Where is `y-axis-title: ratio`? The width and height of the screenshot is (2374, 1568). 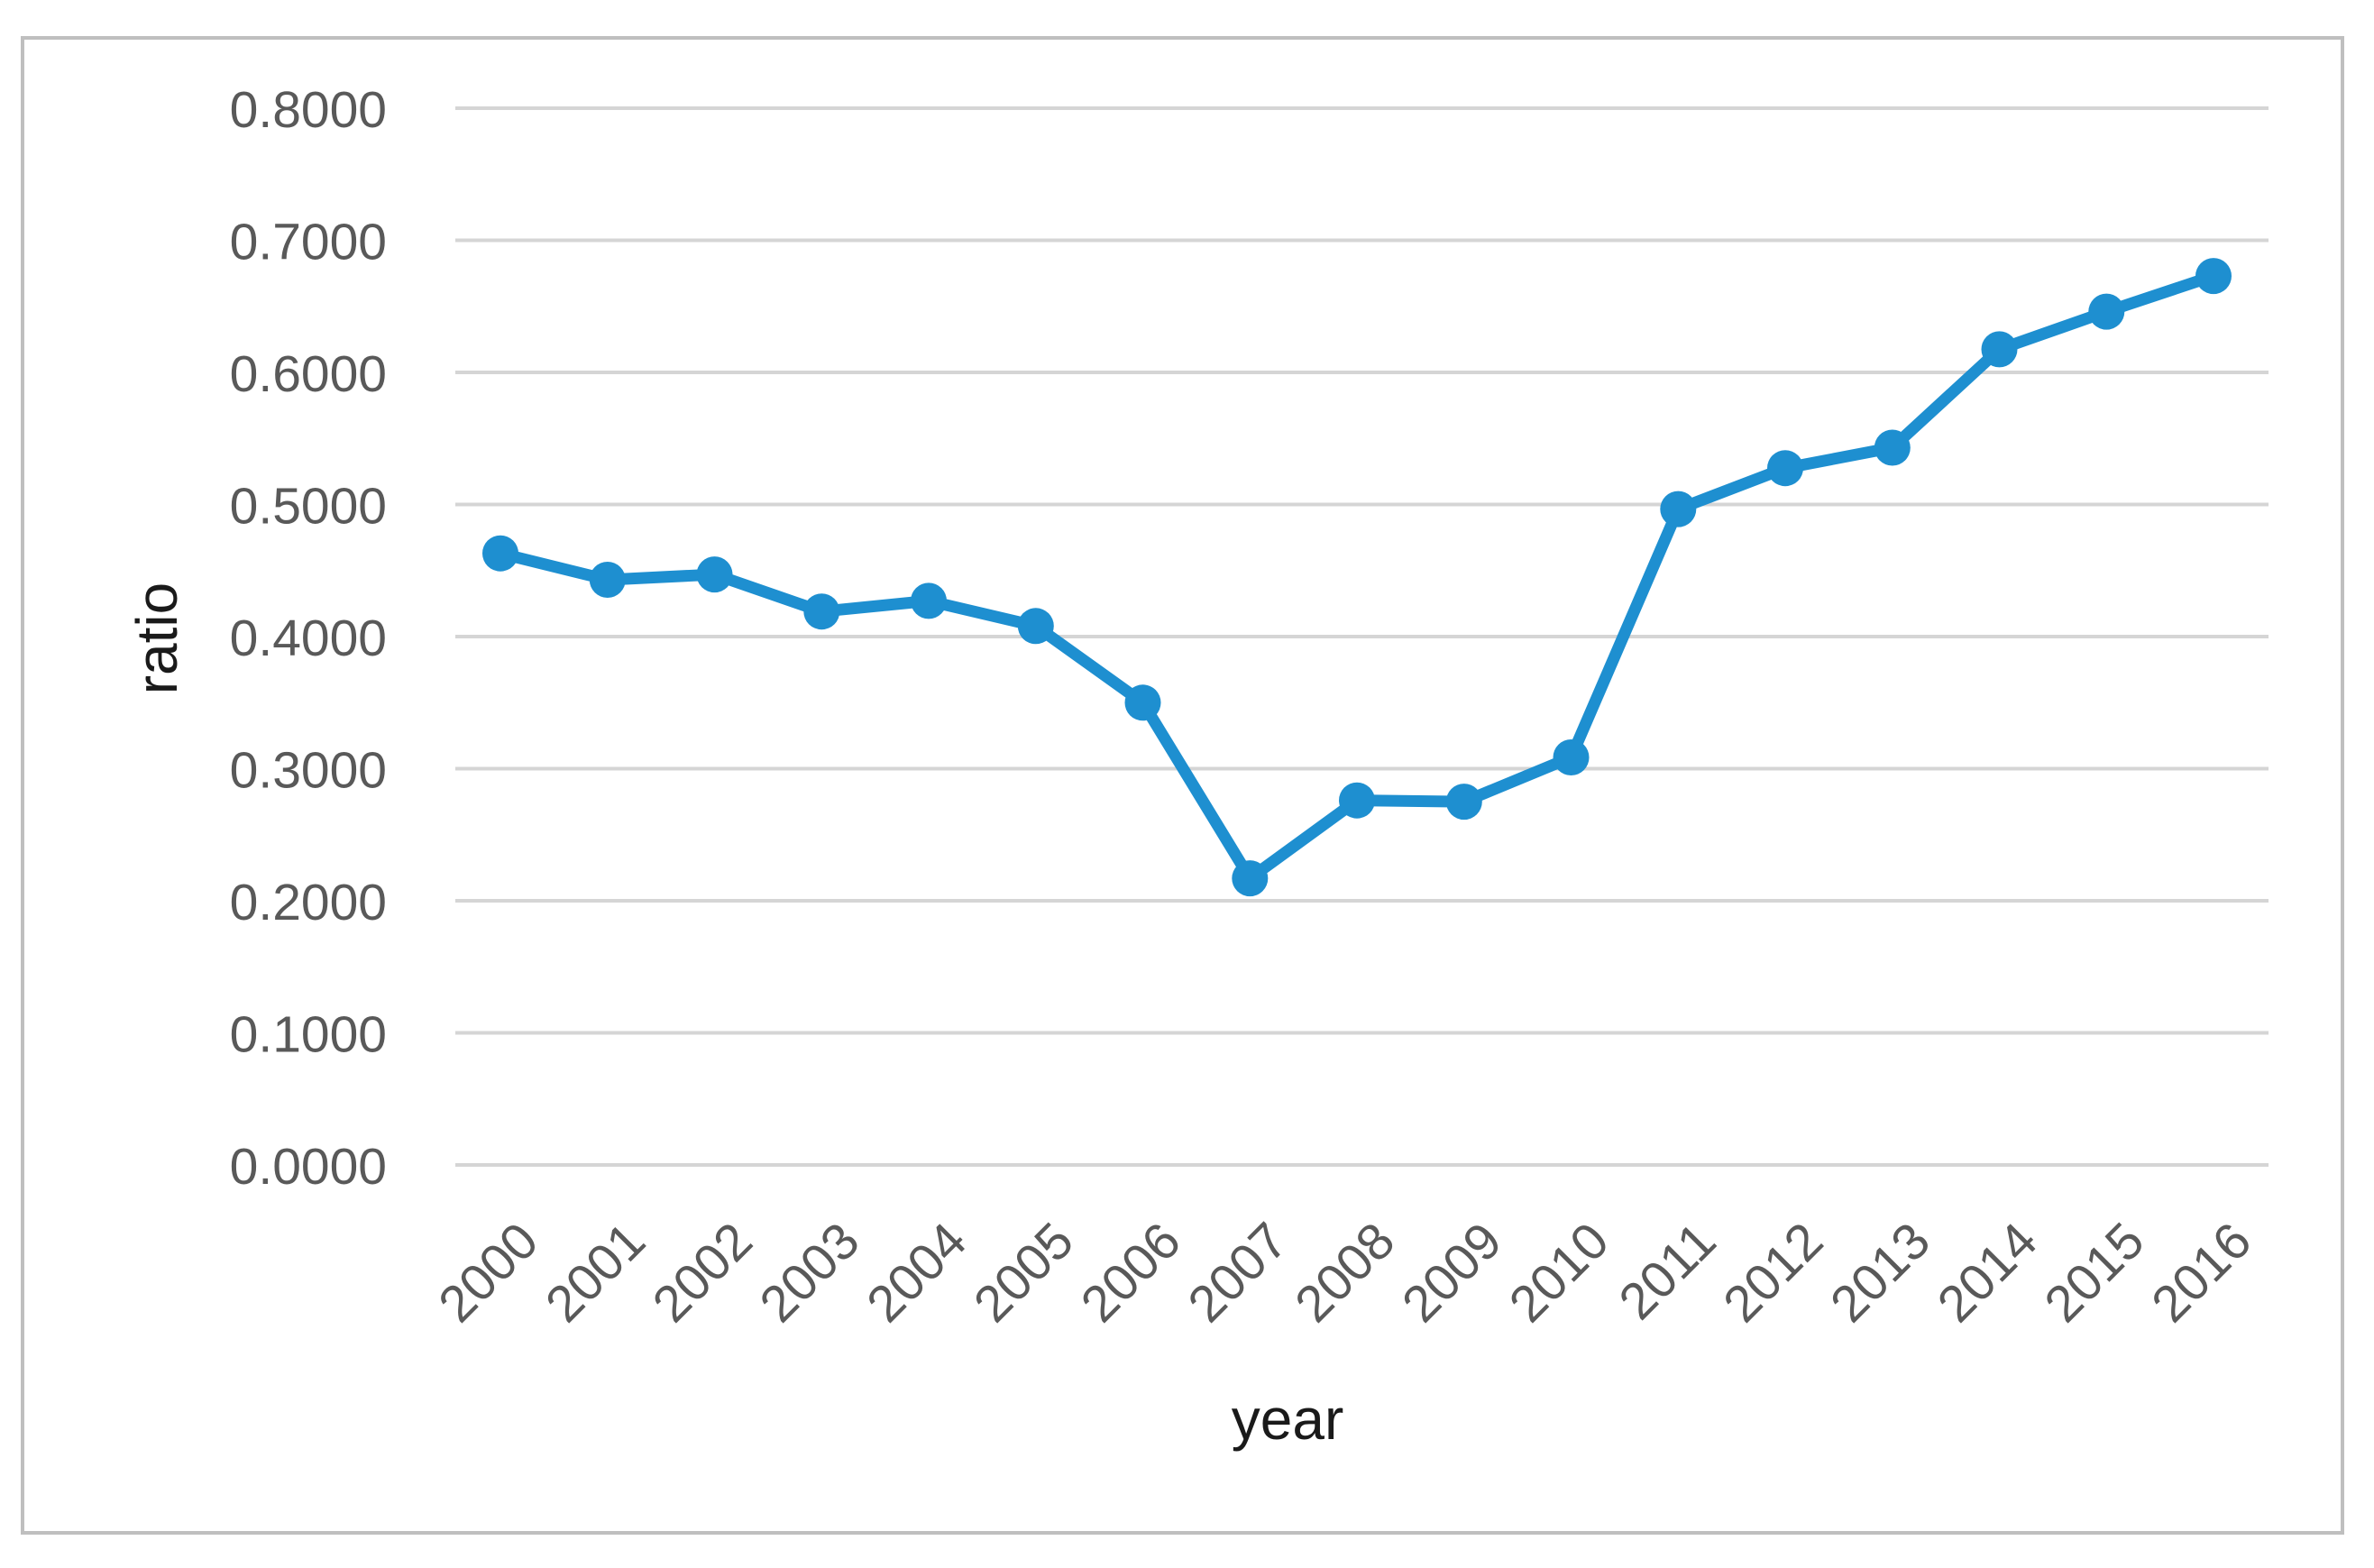 y-axis-title: ratio is located at coordinates (157, 638).